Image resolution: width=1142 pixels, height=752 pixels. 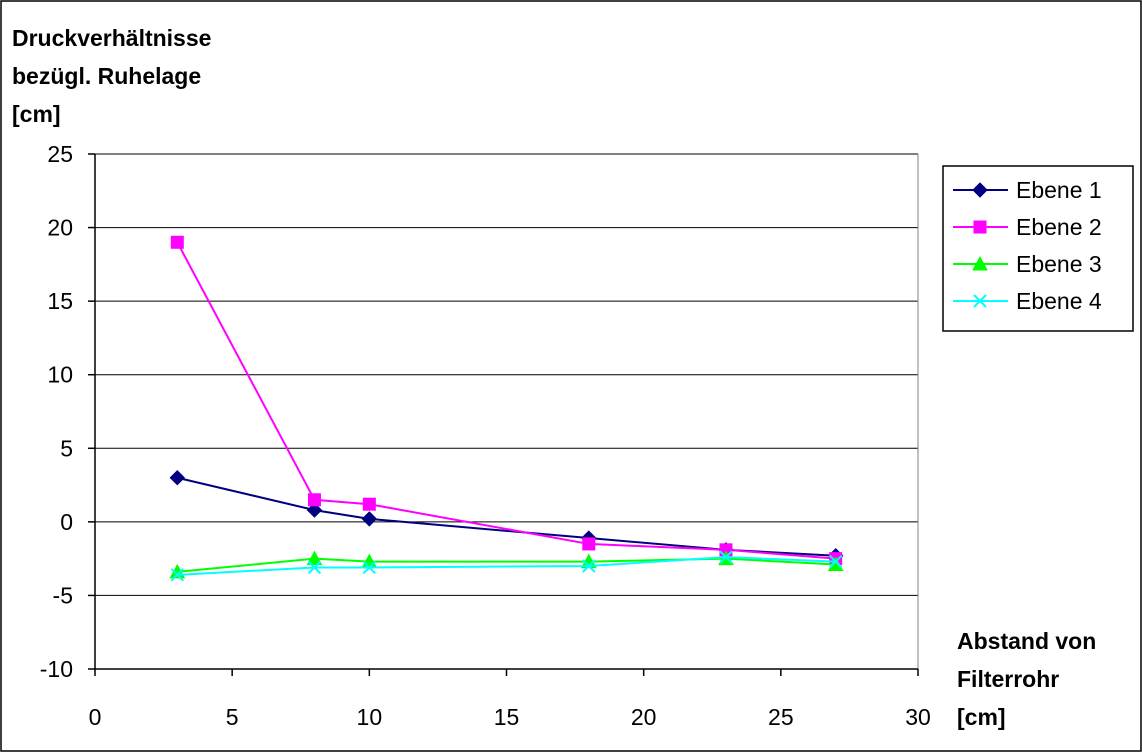 I want to click on y-tick-label: 15, so click(x=60, y=301).